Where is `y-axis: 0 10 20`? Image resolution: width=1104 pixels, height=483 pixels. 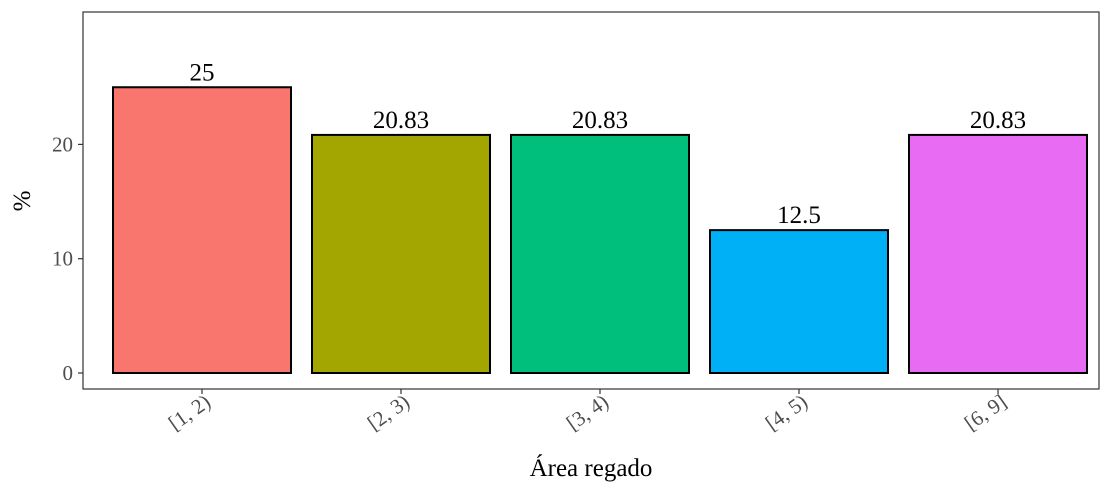
y-axis: 0 10 20 is located at coordinates (67, 258).